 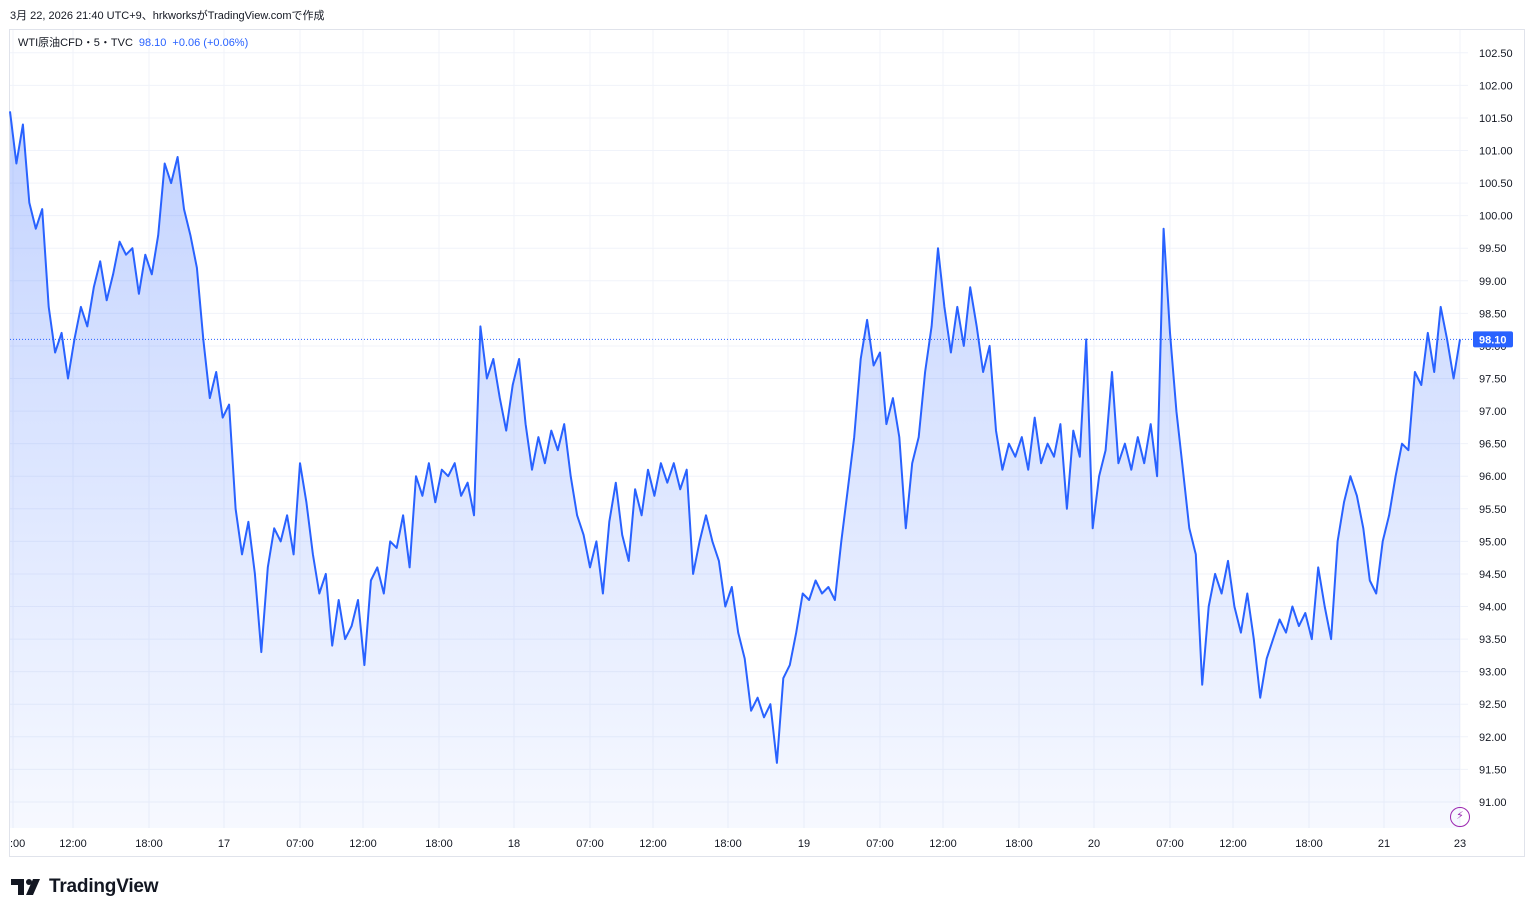 What do you see at coordinates (1493, 803) in the screenshot?
I see `y-tick-label: 91.00` at bounding box center [1493, 803].